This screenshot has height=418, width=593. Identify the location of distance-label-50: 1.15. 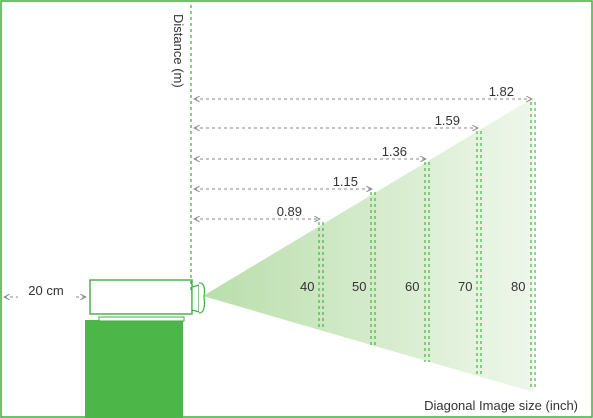
(345, 181).